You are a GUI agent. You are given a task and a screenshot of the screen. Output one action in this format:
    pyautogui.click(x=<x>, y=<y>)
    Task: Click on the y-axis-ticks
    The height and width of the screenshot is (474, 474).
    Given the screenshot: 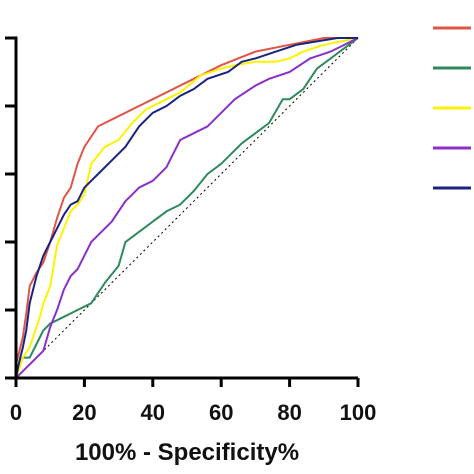 What is the action you would take?
    pyautogui.click(x=10, y=208)
    